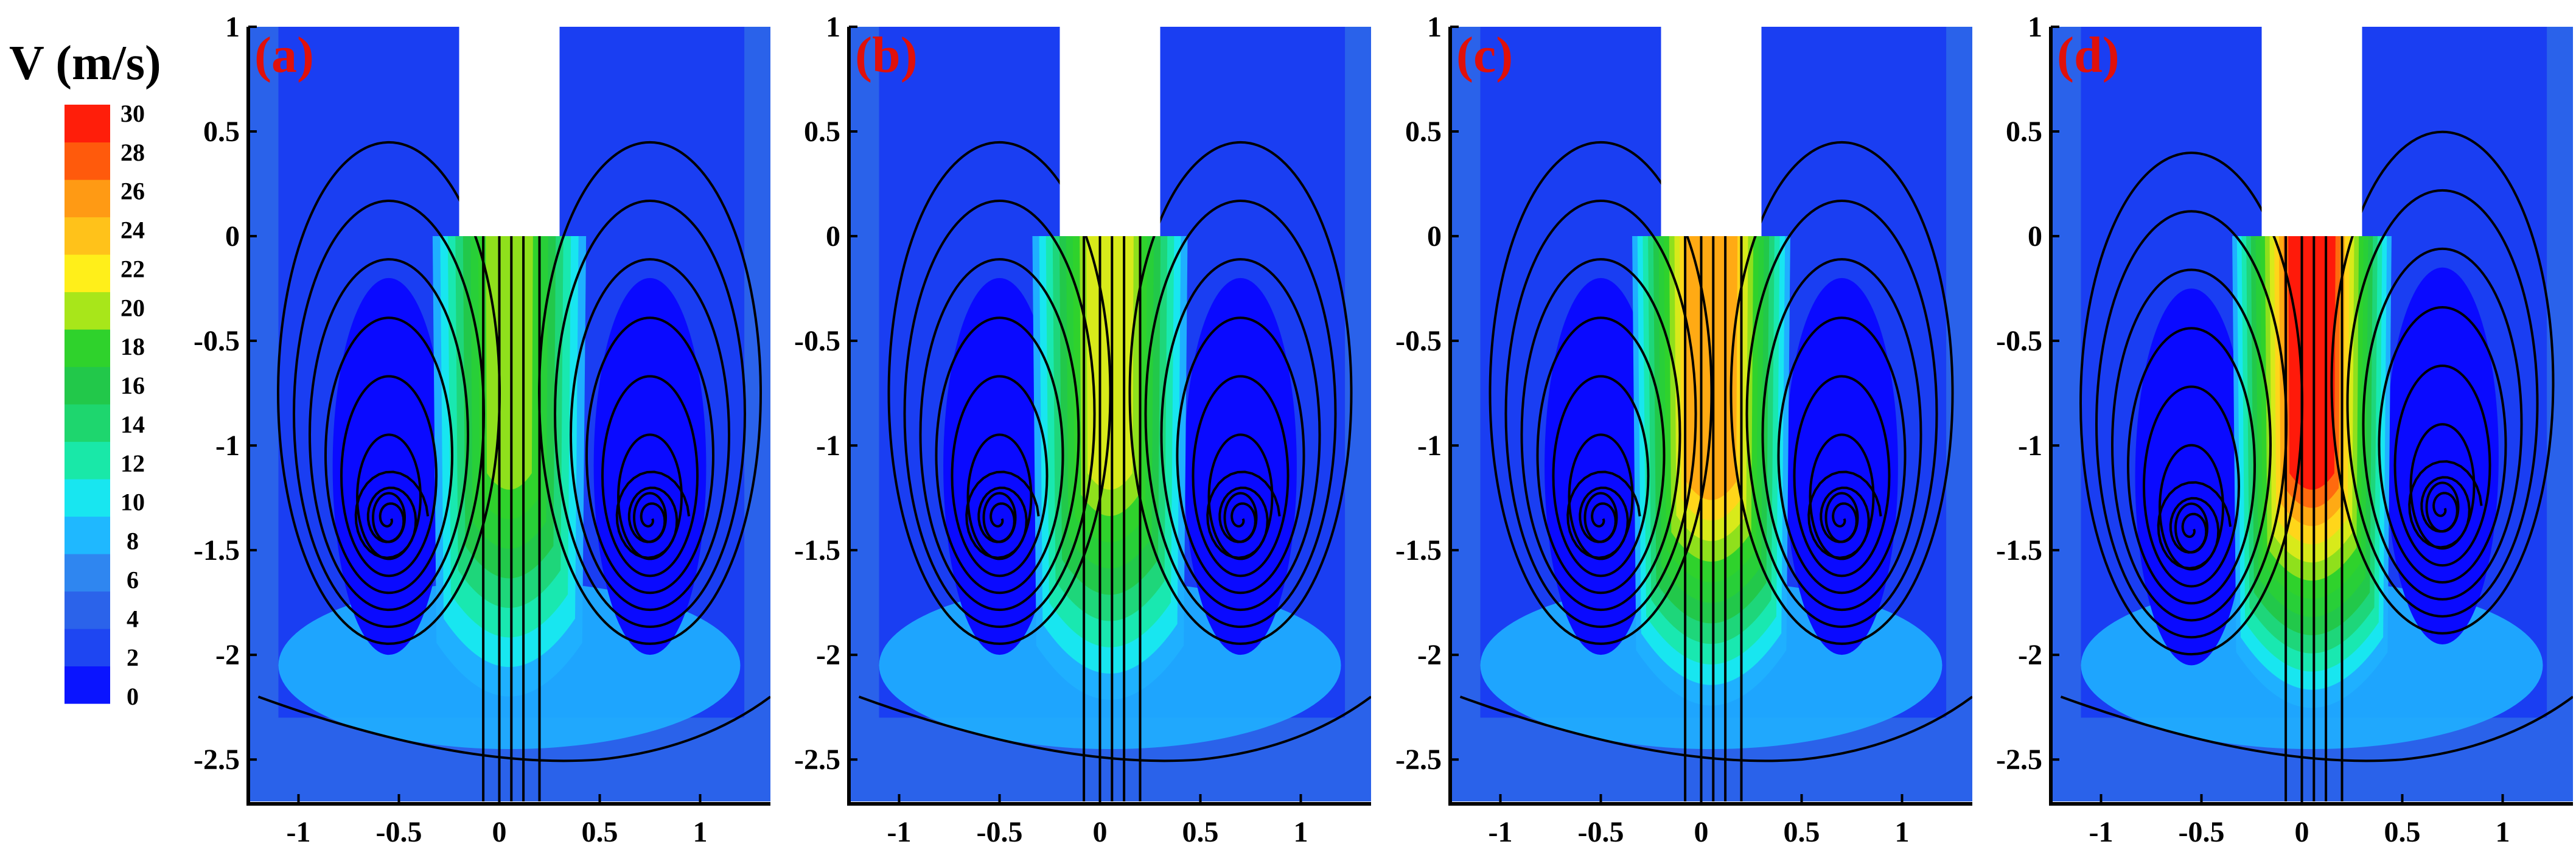  I want to click on colorbar-tick-label: 12, so click(132, 463).